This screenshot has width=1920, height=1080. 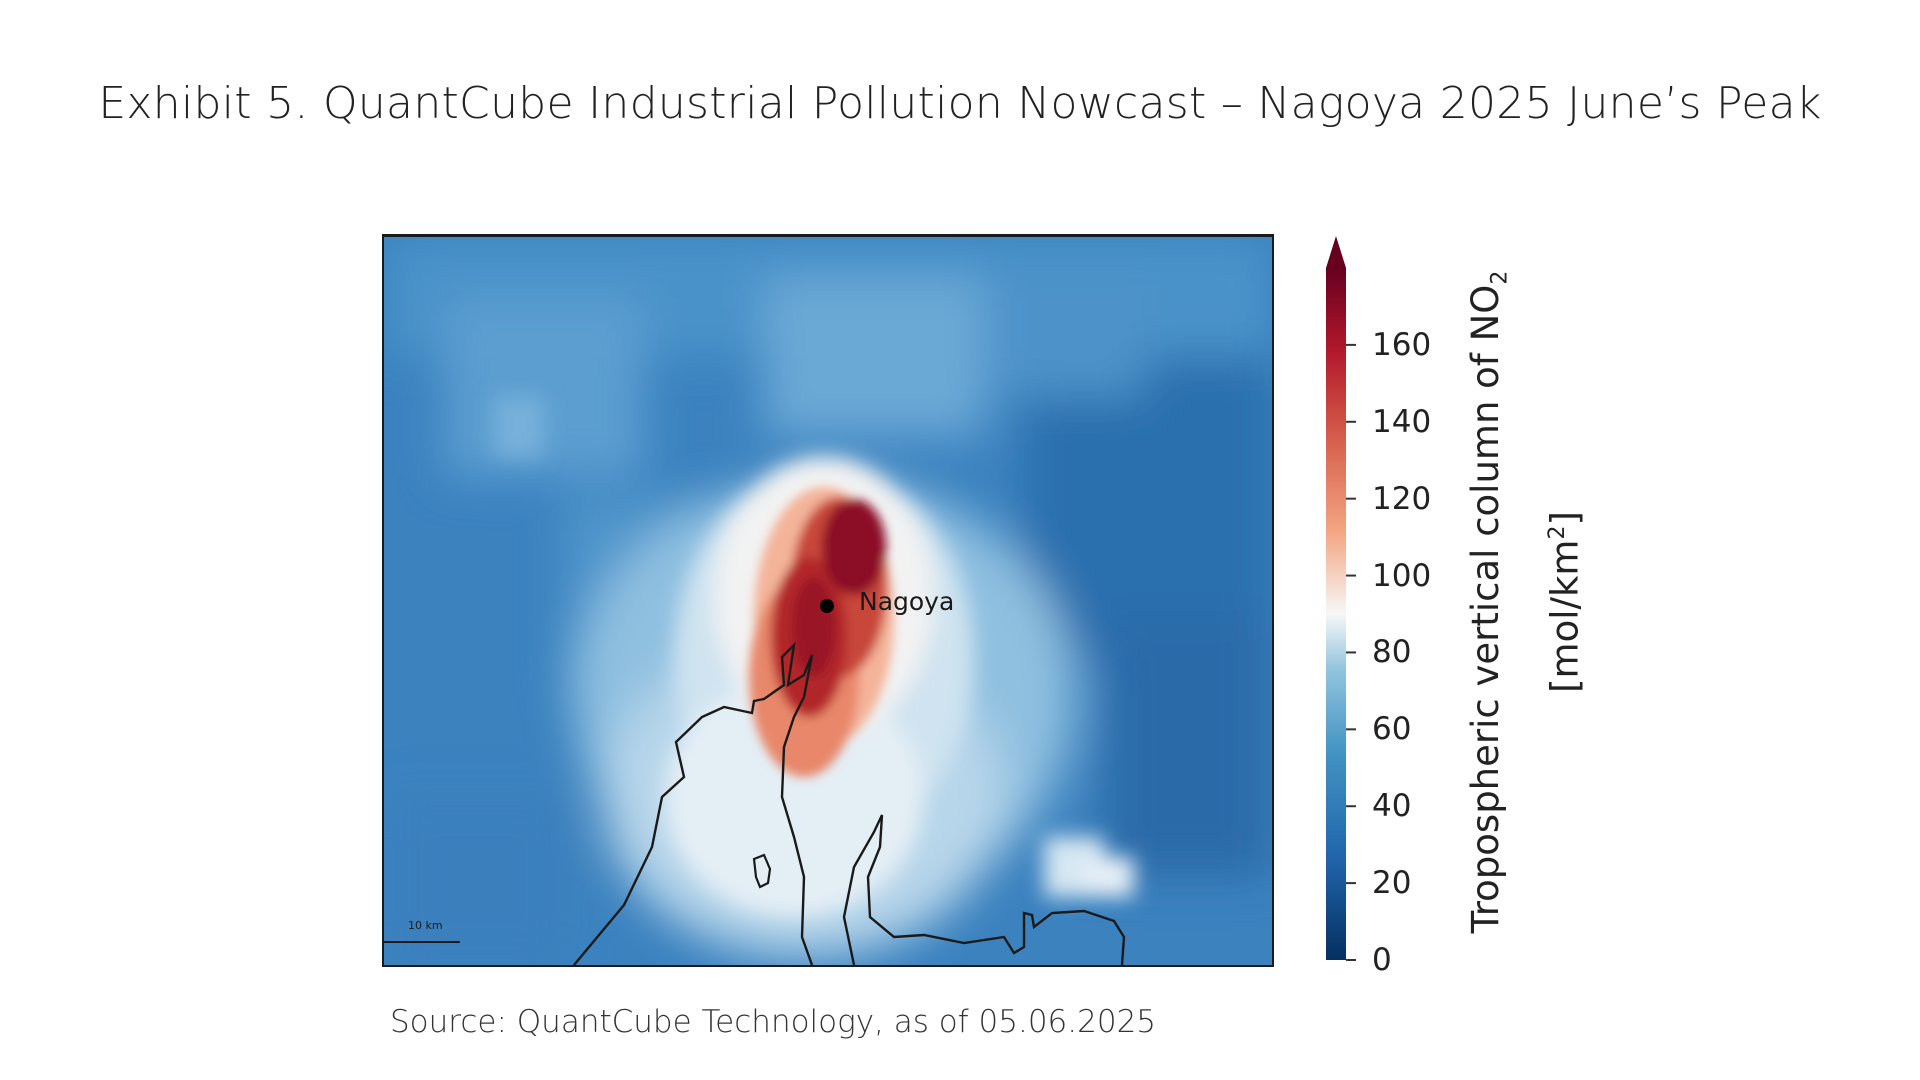 What do you see at coordinates (1486, 609) in the screenshot?
I see `colorbar-title-line1: Tropospheric vertical column of NO` at bounding box center [1486, 609].